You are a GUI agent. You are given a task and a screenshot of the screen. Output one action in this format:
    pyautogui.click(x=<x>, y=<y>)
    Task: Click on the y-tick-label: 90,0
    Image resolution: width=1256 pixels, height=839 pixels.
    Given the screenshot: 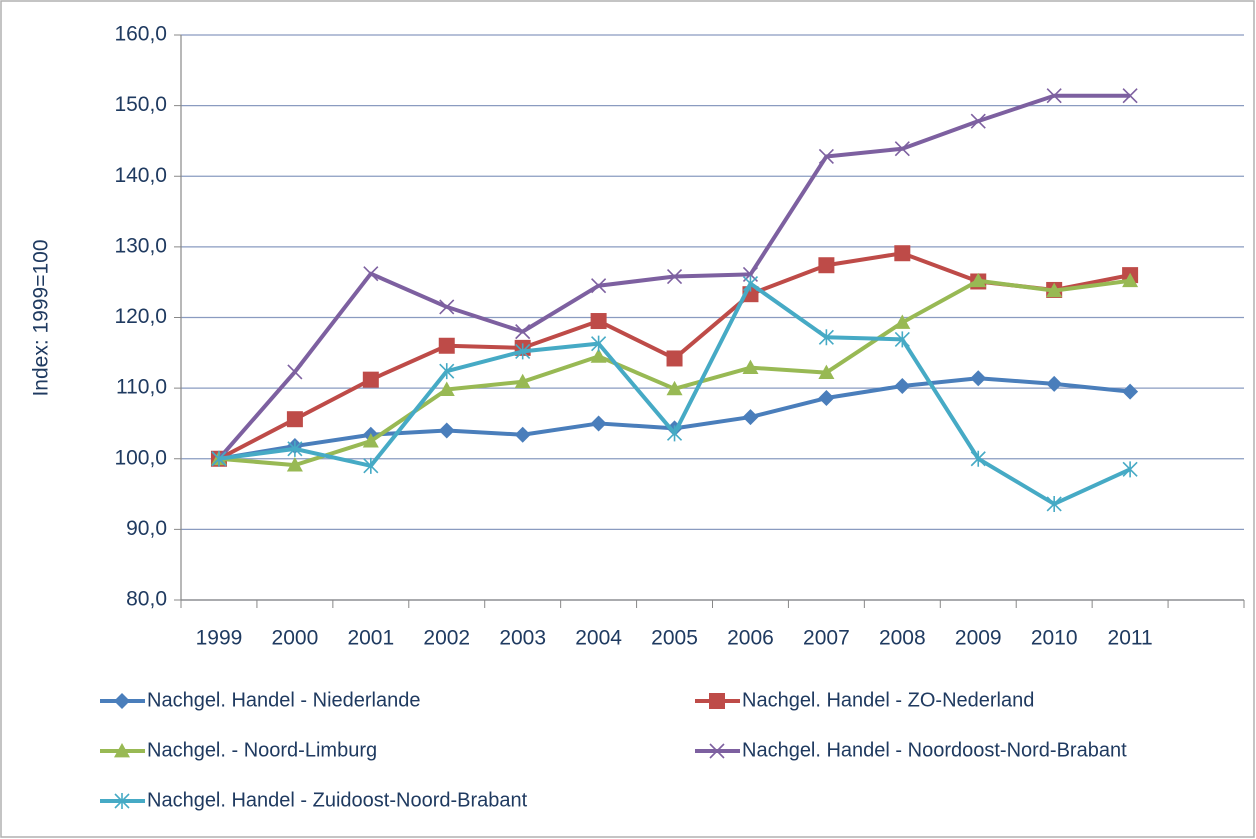 What is the action you would take?
    pyautogui.click(x=146, y=528)
    